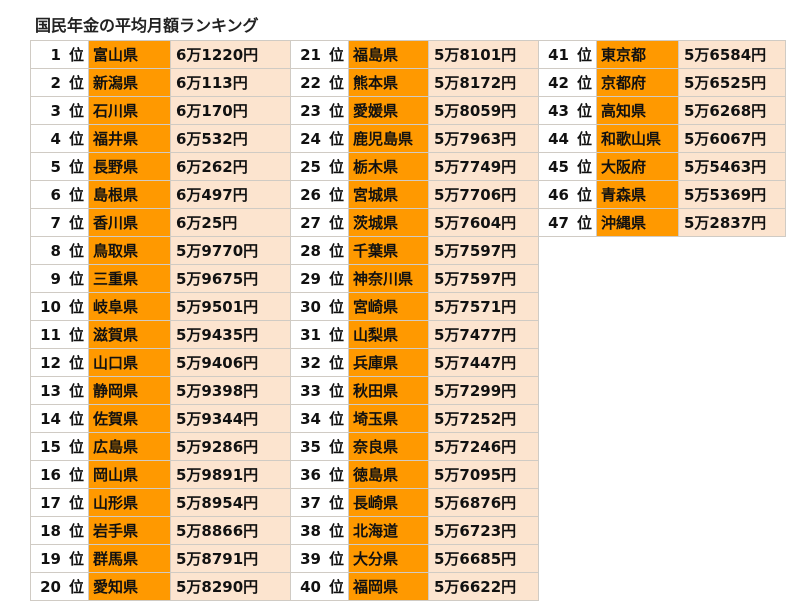 This screenshot has height=611, width=797. I want to click on prefecture-cell: 沖縄県, so click(637, 222).